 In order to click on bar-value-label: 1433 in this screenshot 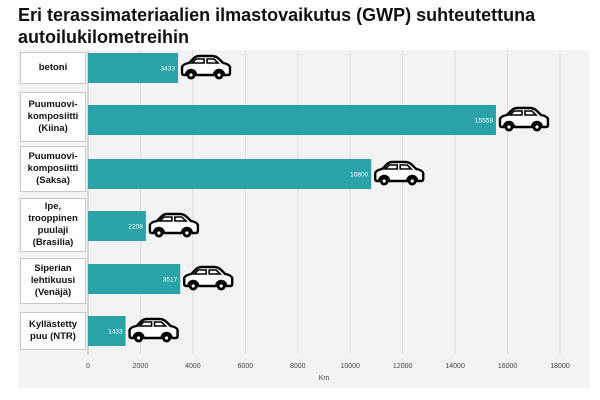, I will do `click(115, 332)`.